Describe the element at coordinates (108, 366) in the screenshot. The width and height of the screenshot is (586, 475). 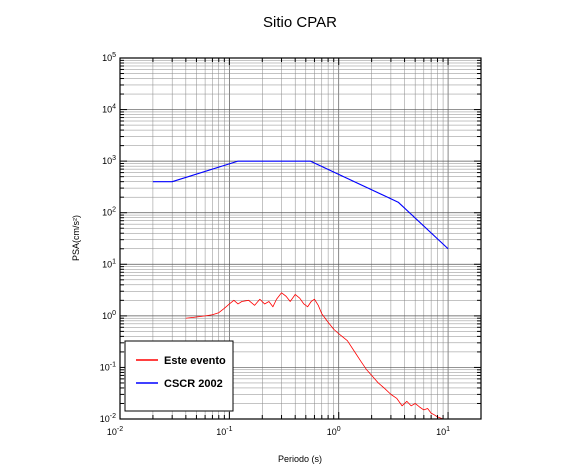
I see `y-tick-label: 10⁻¹` at that location.